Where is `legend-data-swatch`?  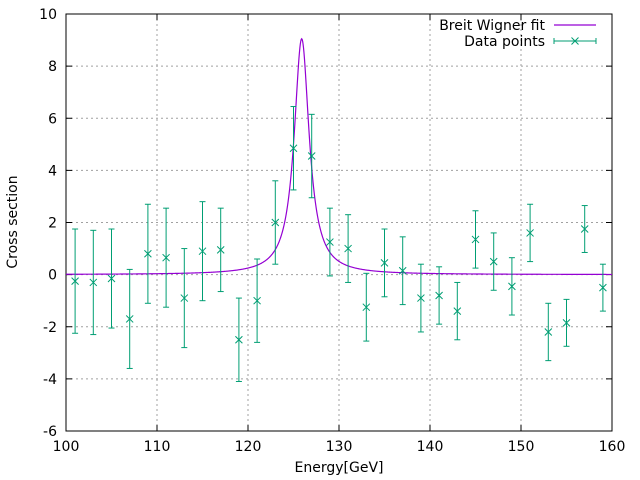 legend-data-swatch is located at coordinates (575, 41).